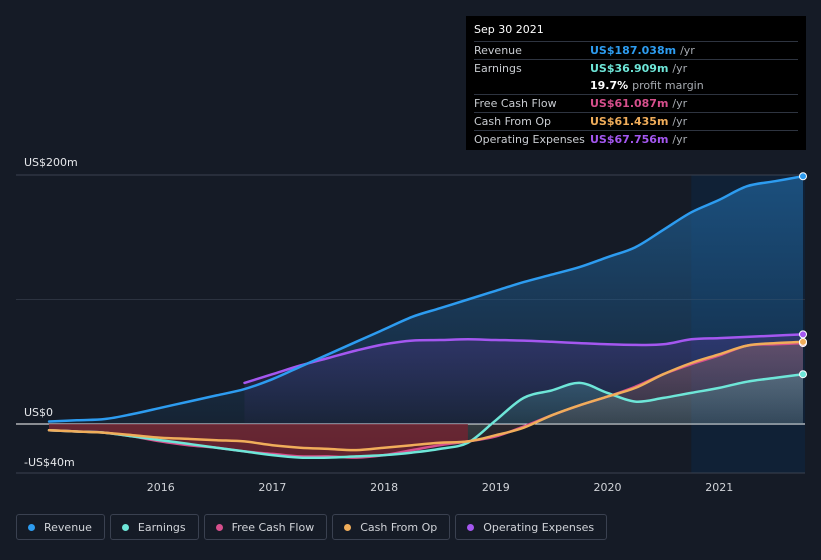  I want to click on tooltip-value: US$61.087m, so click(629, 103).